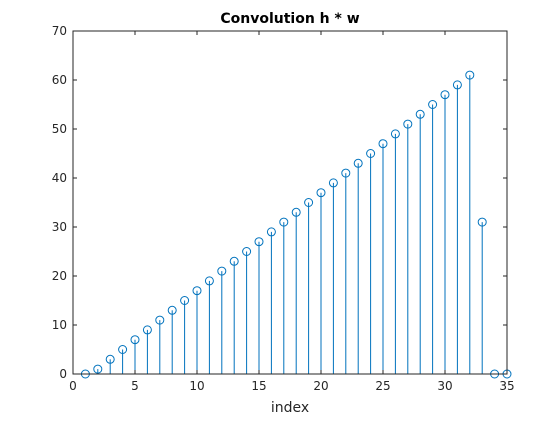 Image resolution: width=560 pixels, height=425 pixels. Describe the element at coordinates (59, 227) in the screenshot. I see `y-tick-label: 30` at that location.